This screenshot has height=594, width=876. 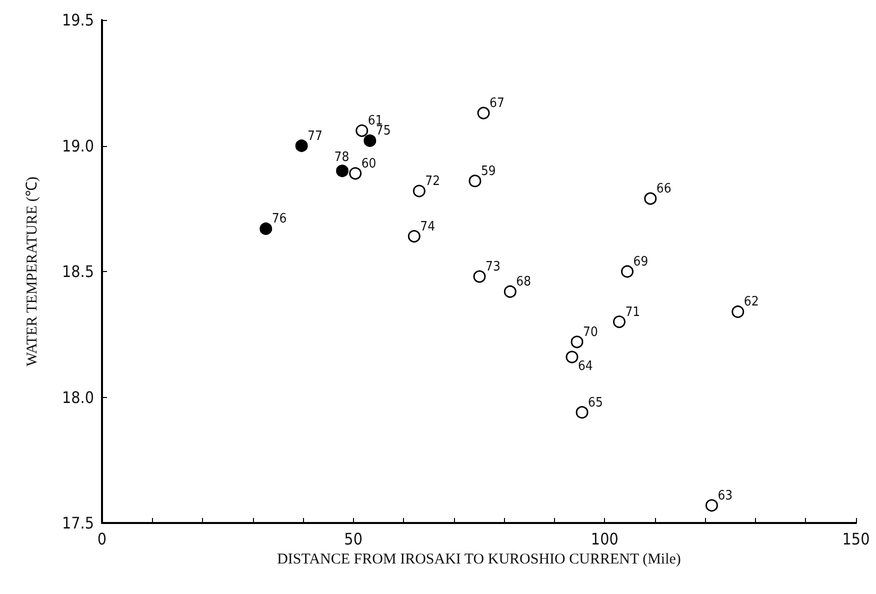 I want to click on annotation: 71, so click(x=632, y=312).